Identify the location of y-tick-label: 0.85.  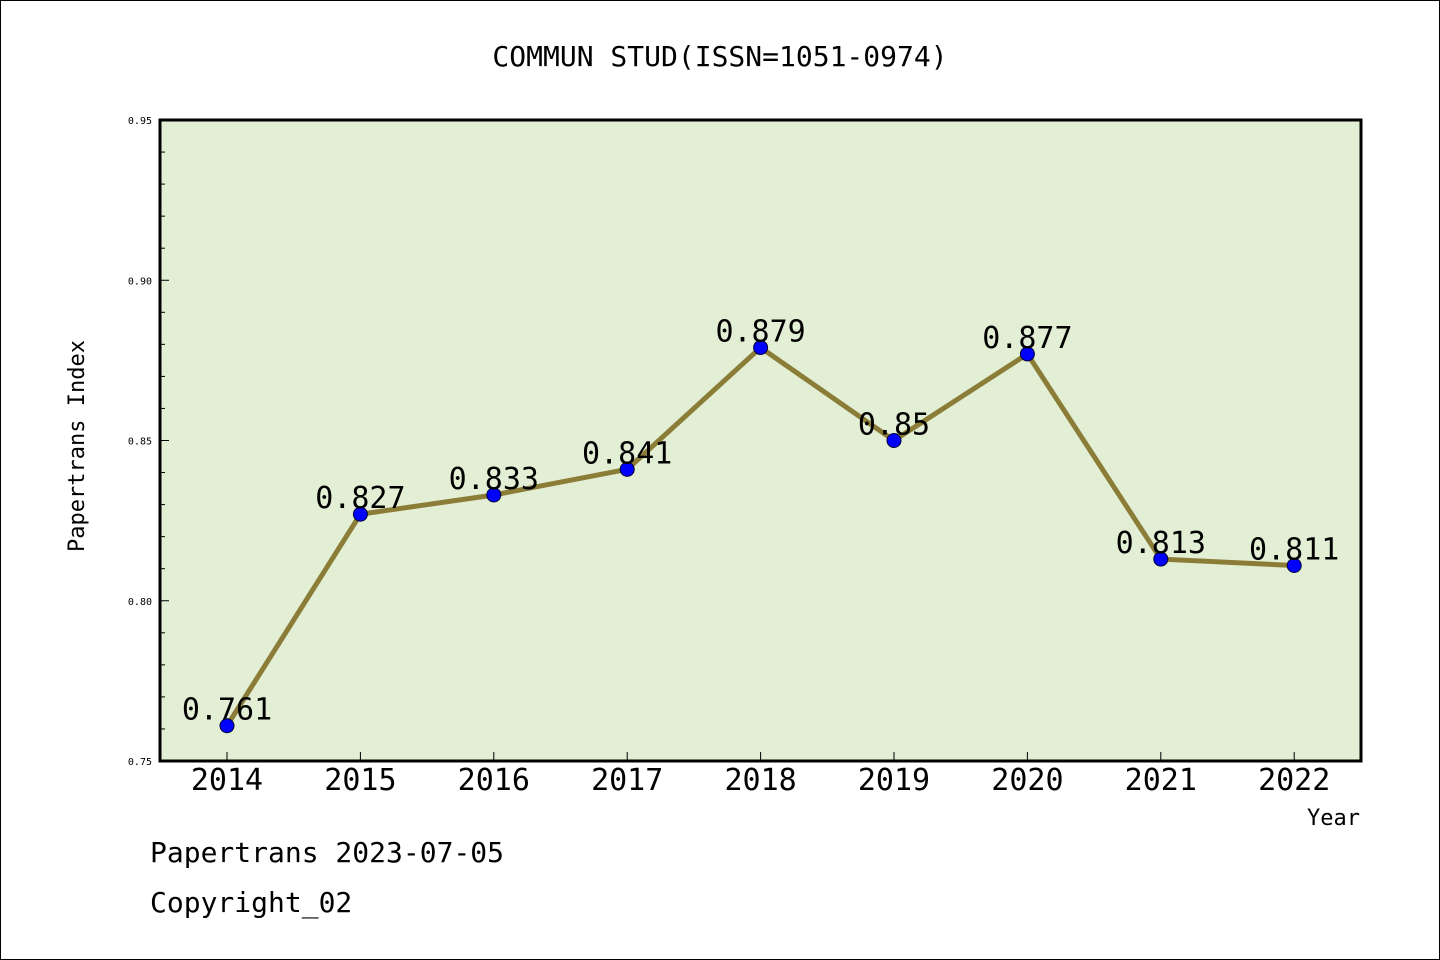
(140, 442).